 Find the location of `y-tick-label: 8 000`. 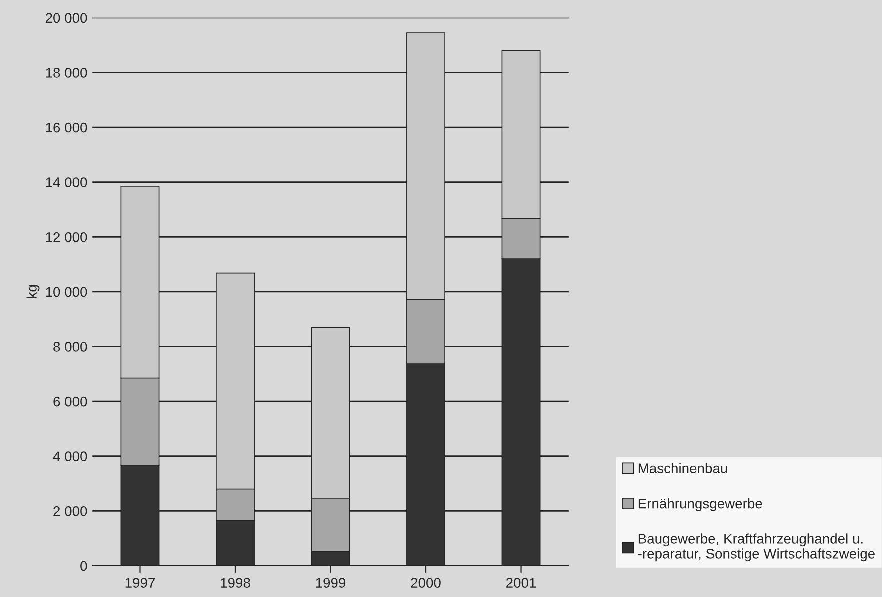

y-tick-label: 8 000 is located at coordinates (71, 347).